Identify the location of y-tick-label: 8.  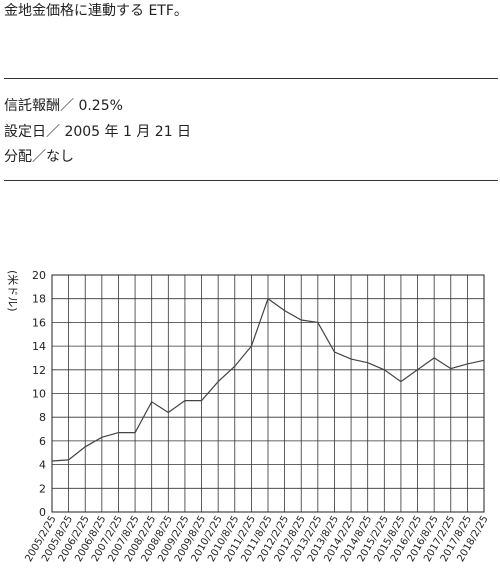
(42, 417).